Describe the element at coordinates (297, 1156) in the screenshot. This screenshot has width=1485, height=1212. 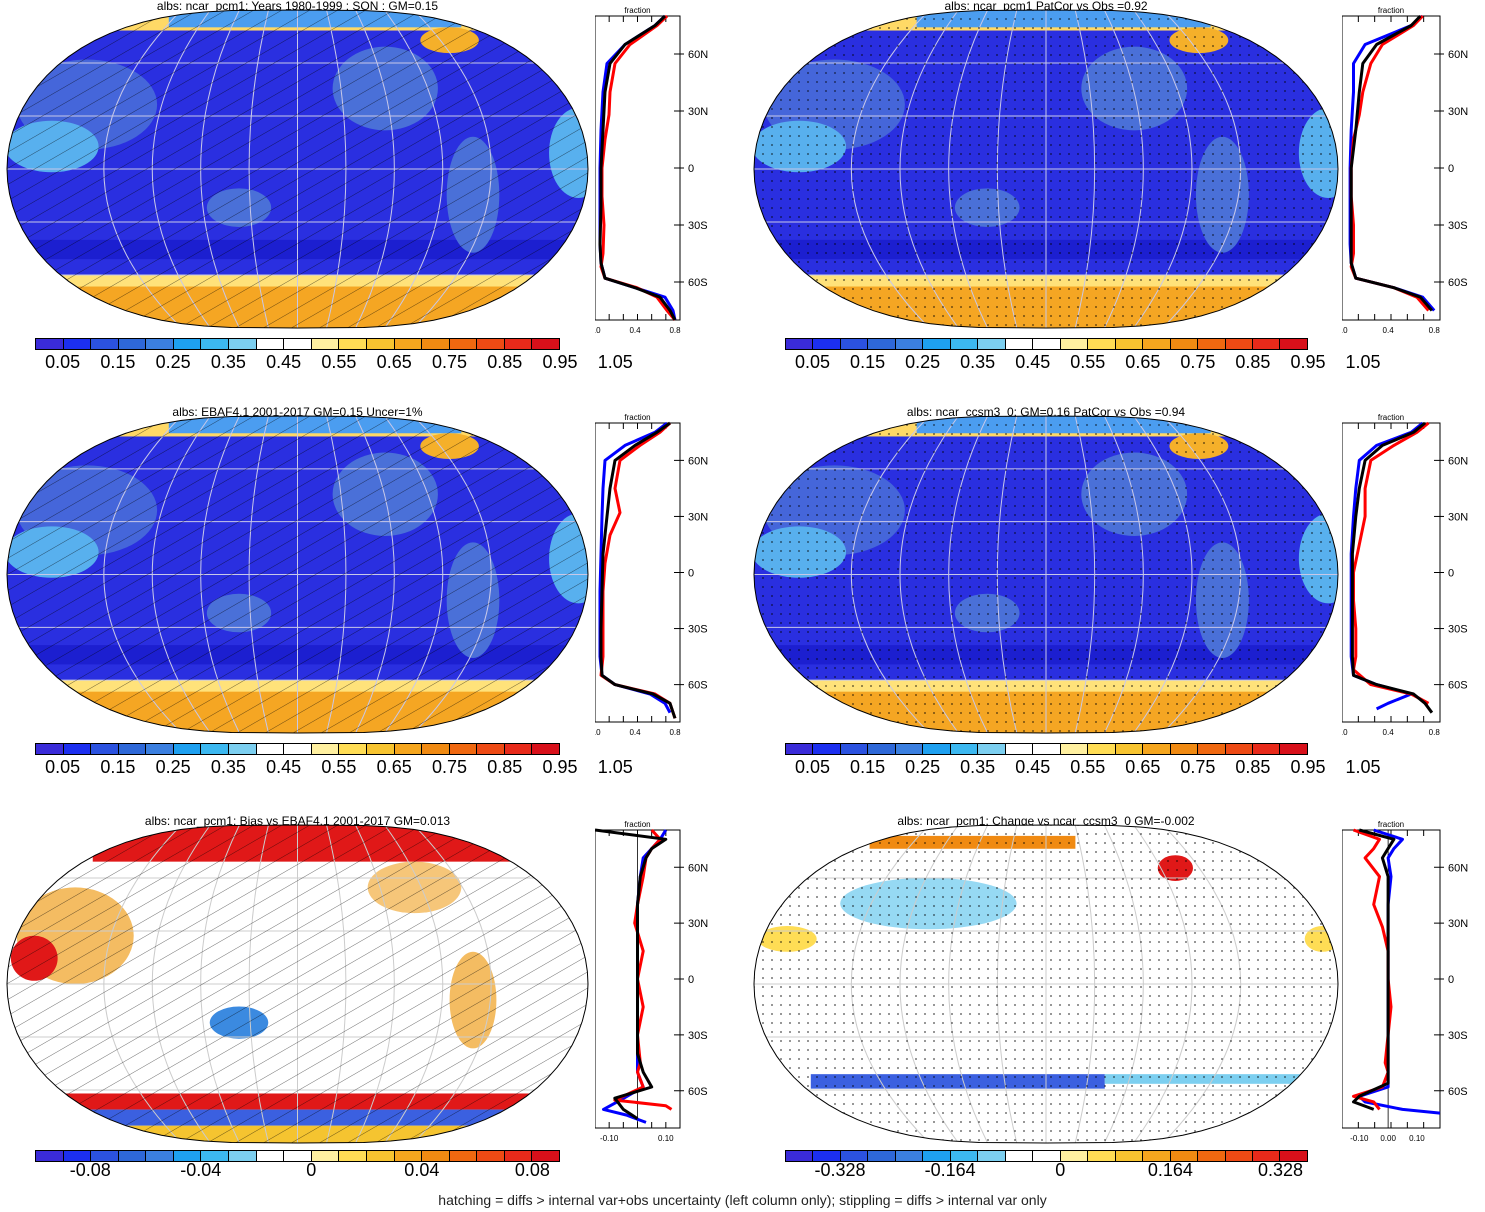
I see `colorbar` at that location.